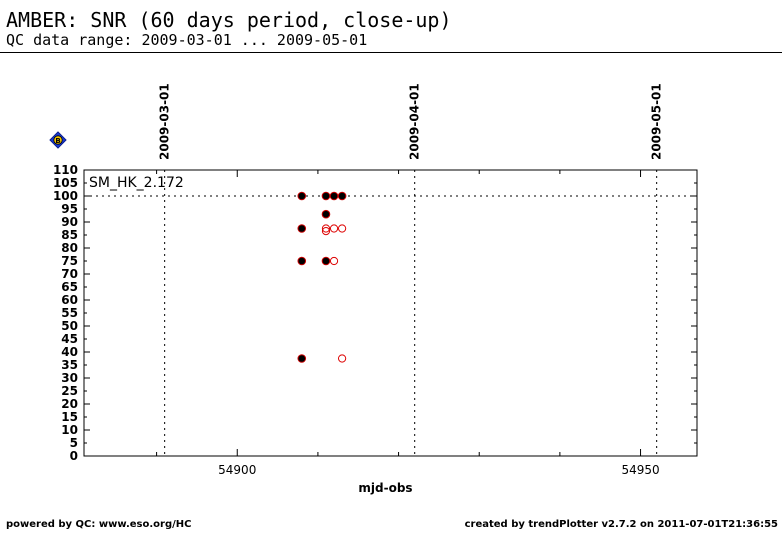 The height and width of the screenshot is (542, 782). I want to click on y-tick-label: 5, so click(74, 443).